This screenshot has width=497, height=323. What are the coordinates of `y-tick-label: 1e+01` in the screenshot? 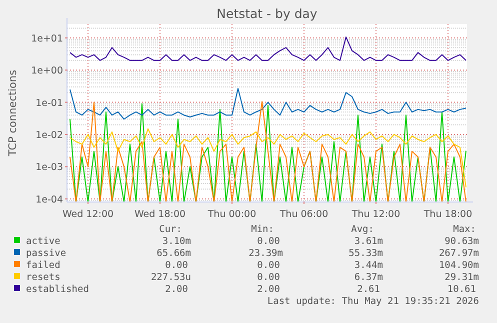 It's located at (47, 38).